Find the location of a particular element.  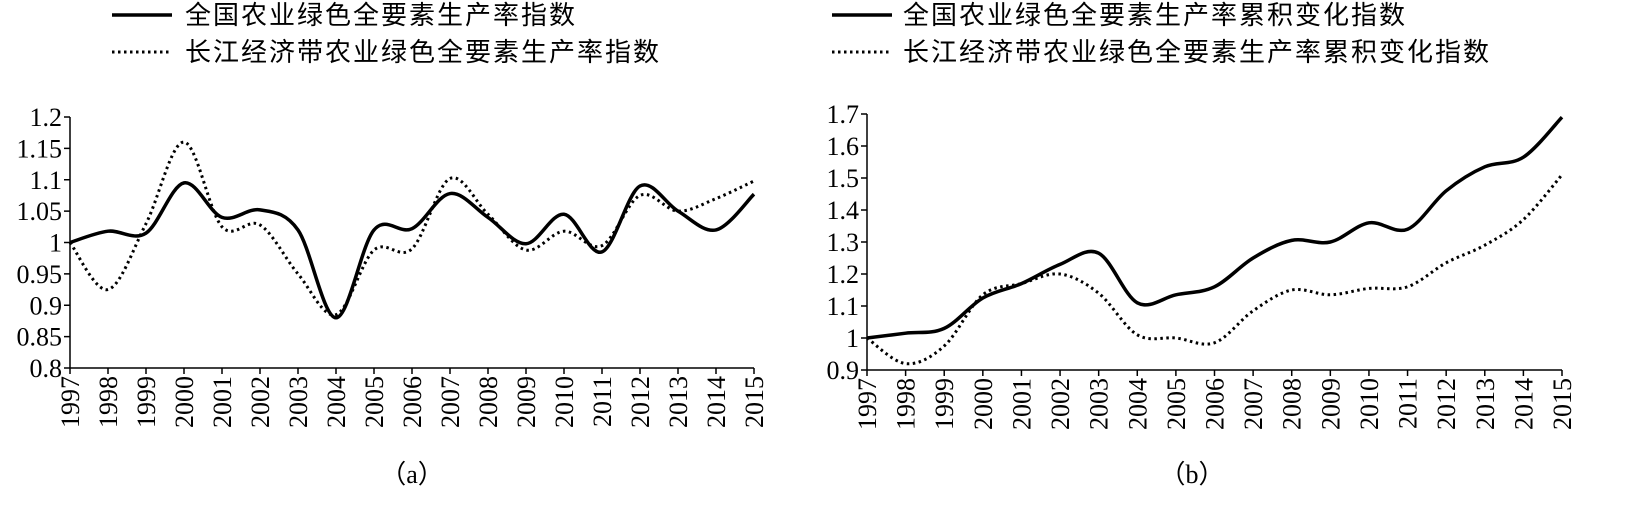

x-tick-label-a: 1998 is located at coordinates (108, 402).